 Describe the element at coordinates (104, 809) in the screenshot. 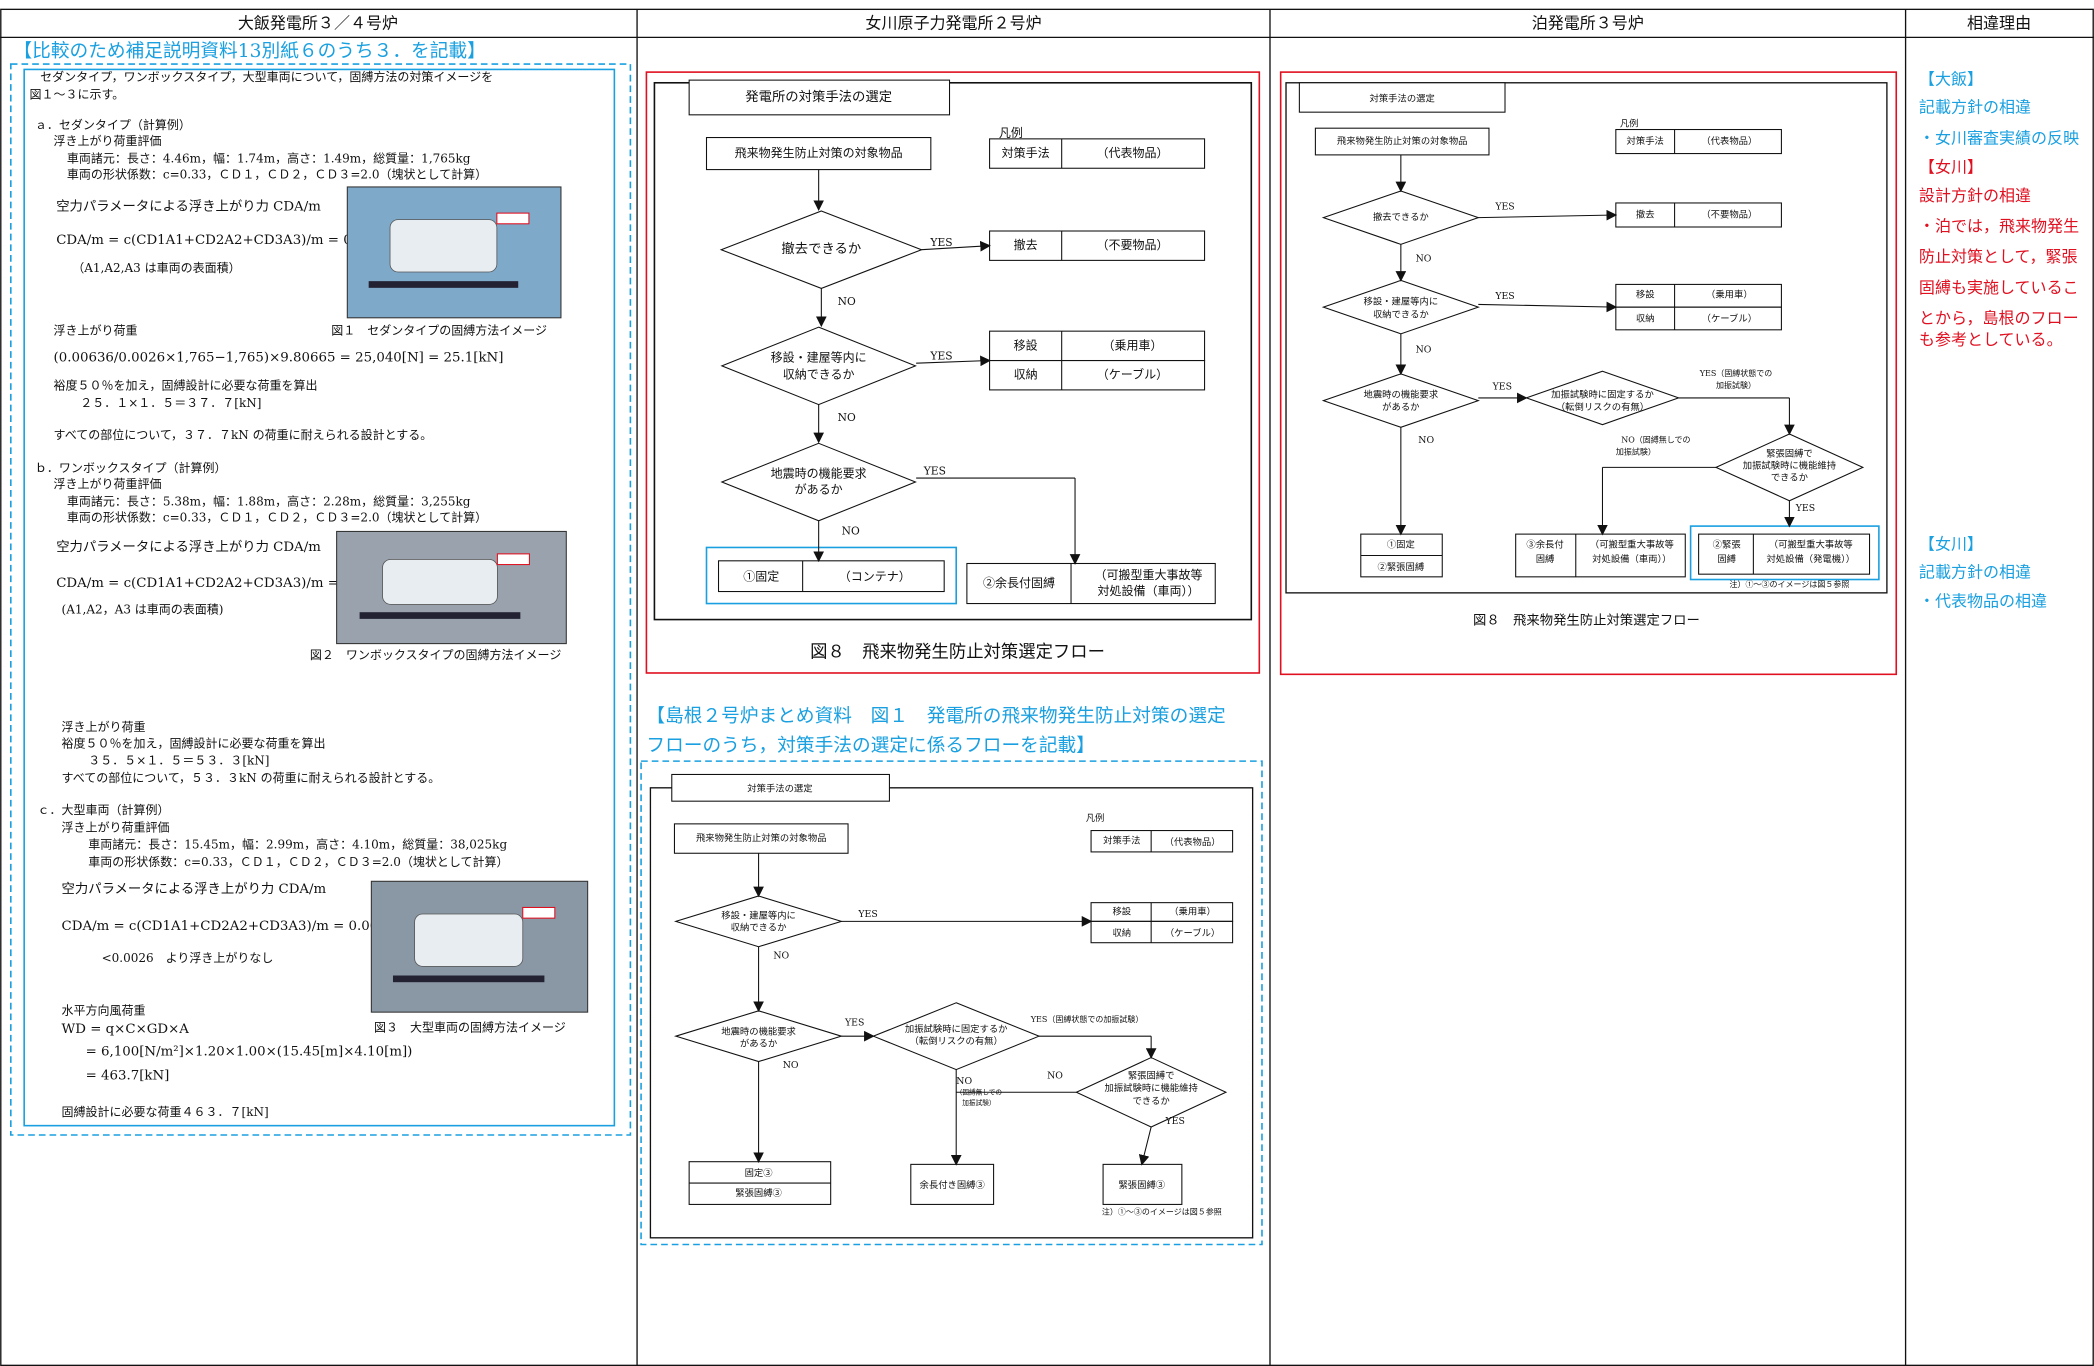

I see `text: ｃ．大型車両（計算例）` at that location.